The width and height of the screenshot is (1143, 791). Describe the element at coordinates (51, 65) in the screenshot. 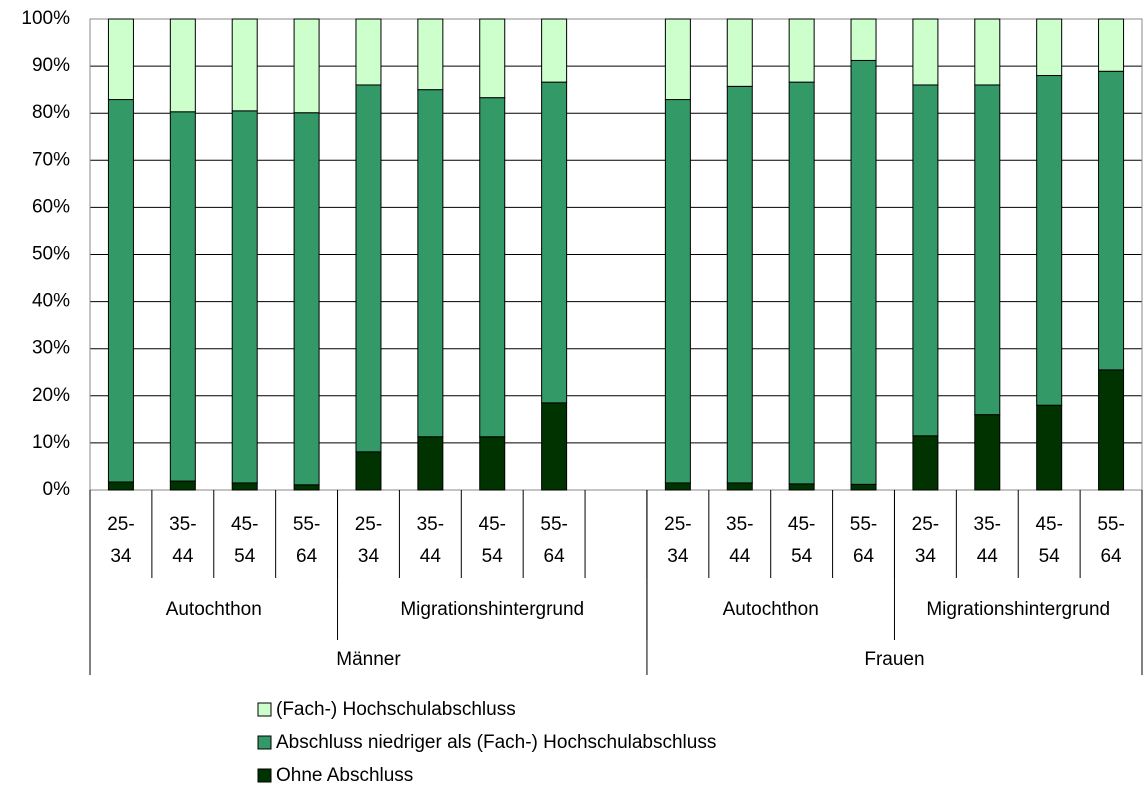

I see `y-tick-label: 90%` at that location.